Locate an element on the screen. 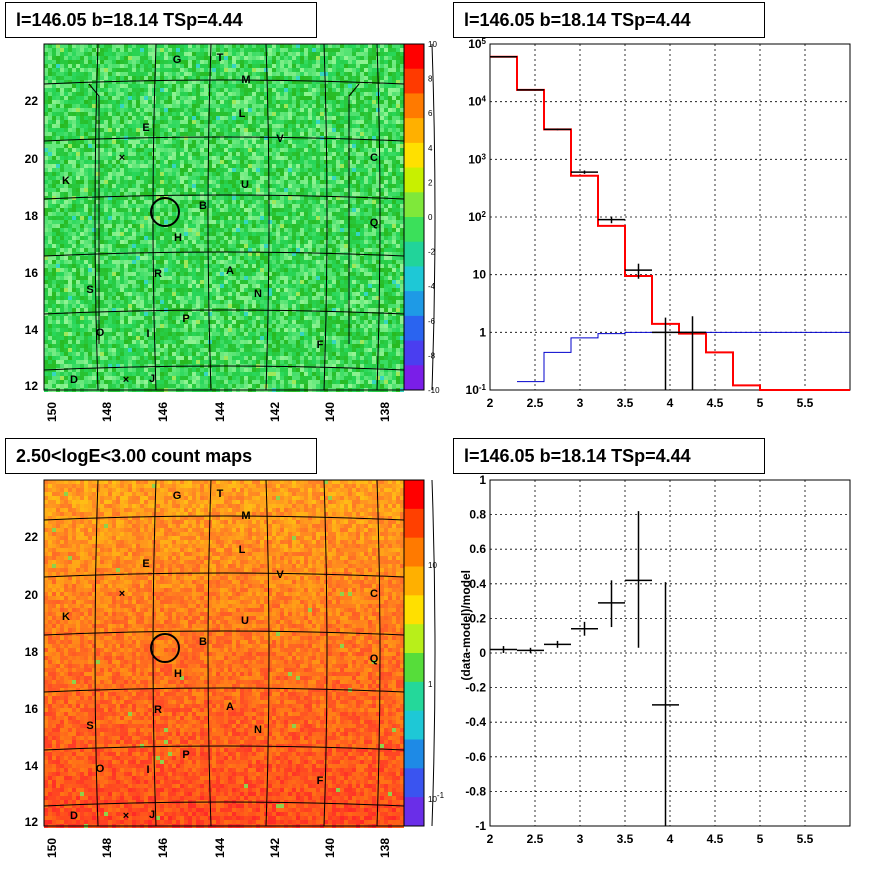  cnt-cross-mark-2: × is located at coordinates (126, 816).